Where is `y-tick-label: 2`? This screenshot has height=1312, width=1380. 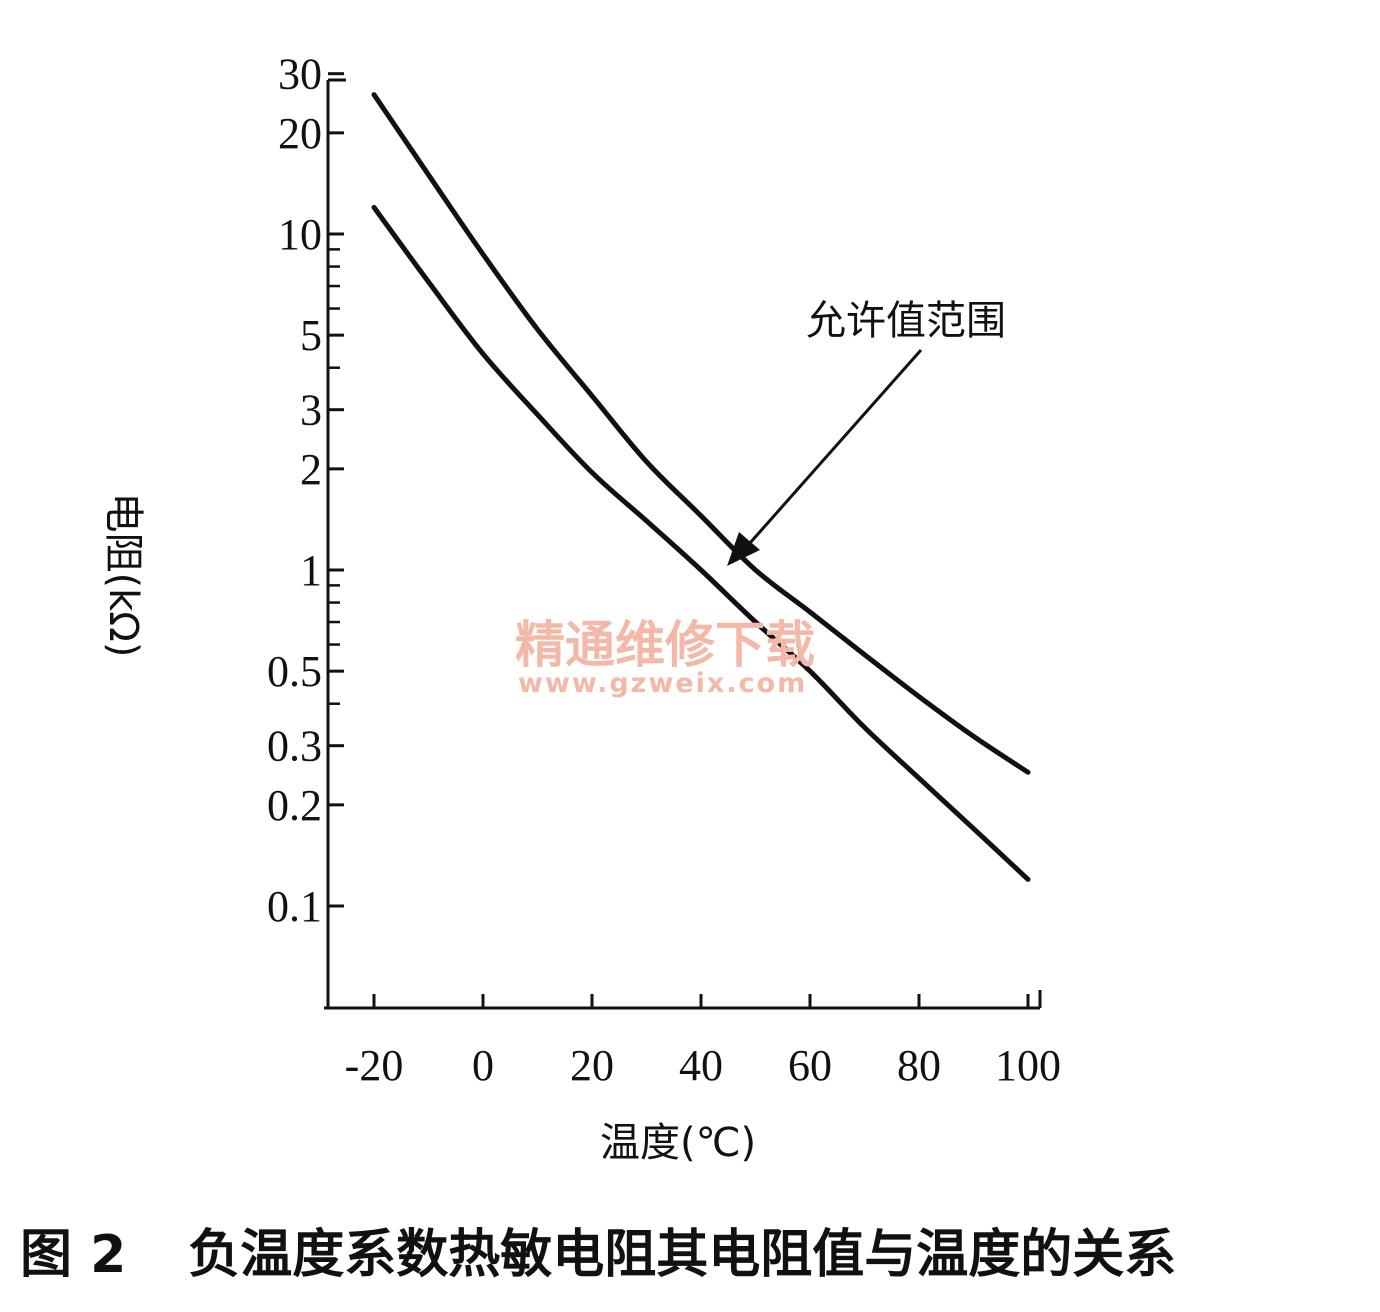
y-tick-label: 2 is located at coordinates (311, 469).